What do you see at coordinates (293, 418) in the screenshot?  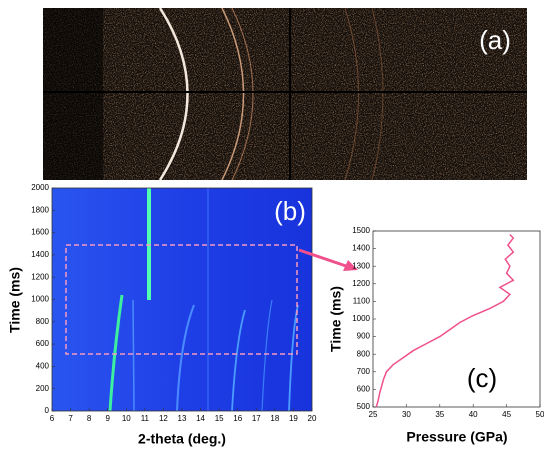 I see `x-tick-label: 19` at bounding box center [293, 418].